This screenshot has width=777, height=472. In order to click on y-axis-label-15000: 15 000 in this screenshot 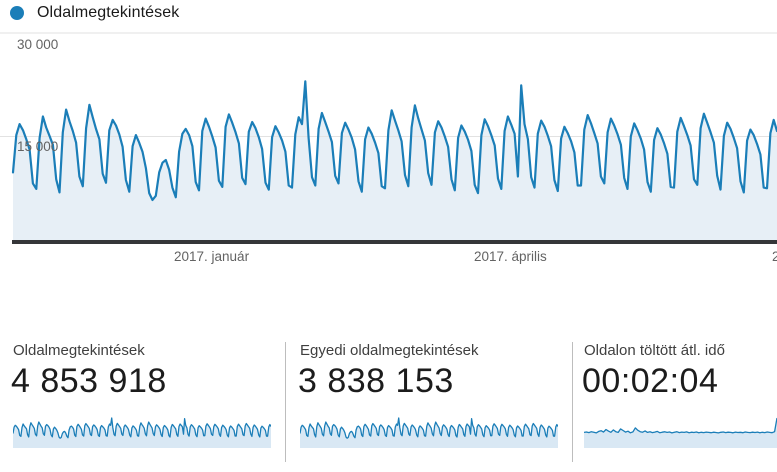, I will do `click(38, 146)`.